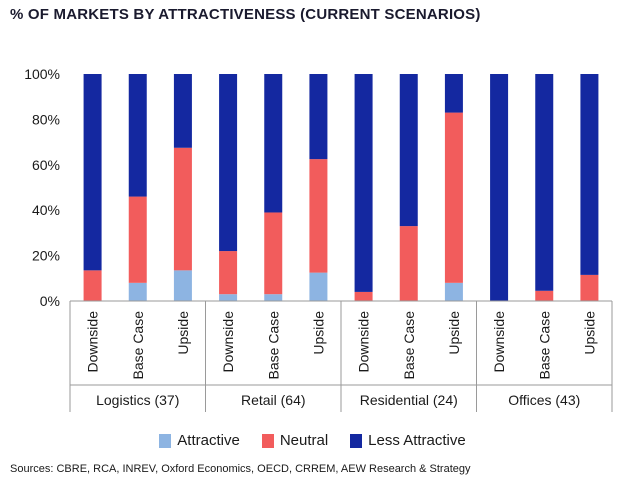 The height and width of the screenshot is (487, 625). I want to click on legend-item-attractive: Attractive, so click(199, 440).